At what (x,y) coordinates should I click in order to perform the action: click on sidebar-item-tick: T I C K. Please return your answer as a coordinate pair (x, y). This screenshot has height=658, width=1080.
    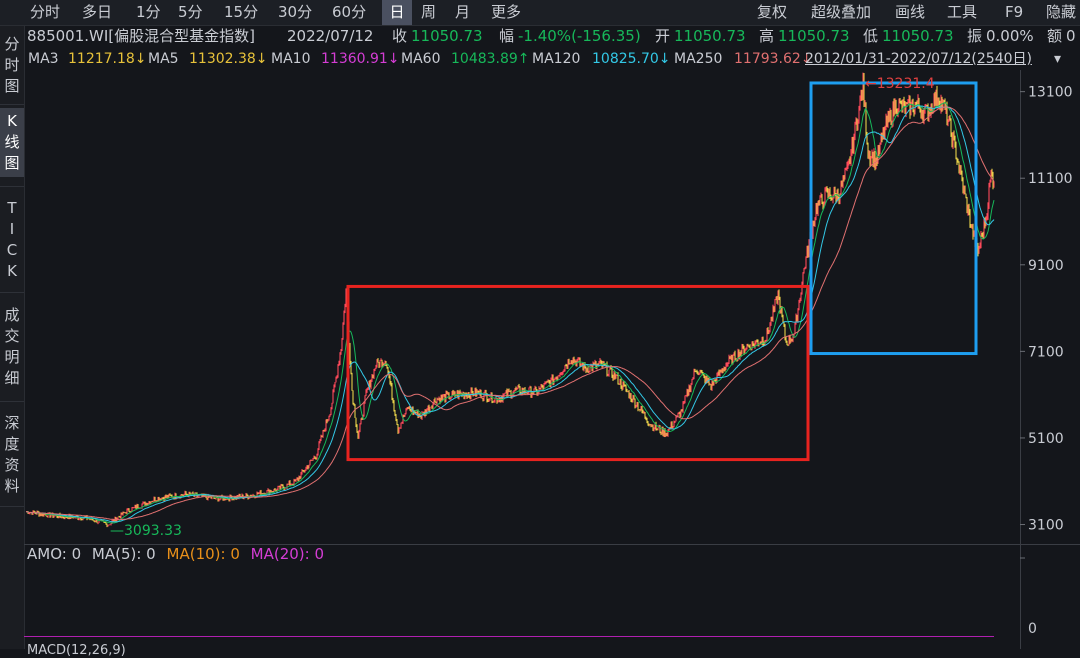
    Looking at the image, I should click on (12, 239).